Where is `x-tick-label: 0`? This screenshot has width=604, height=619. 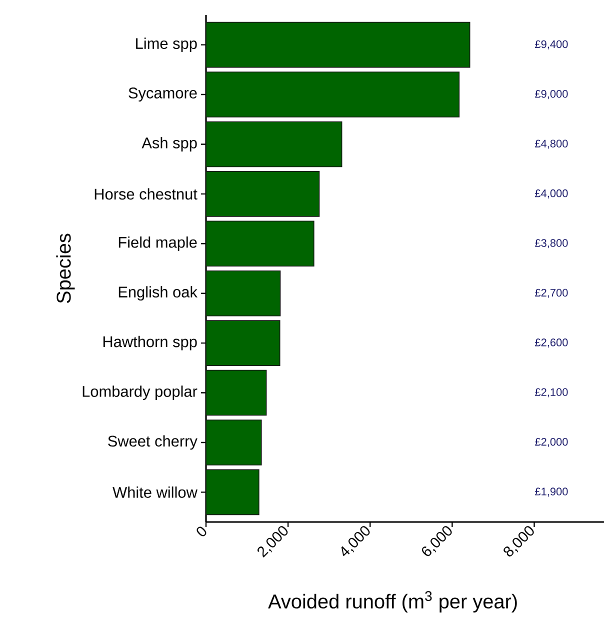
x-tick-label: 0 is located at coordinates (201, 531).